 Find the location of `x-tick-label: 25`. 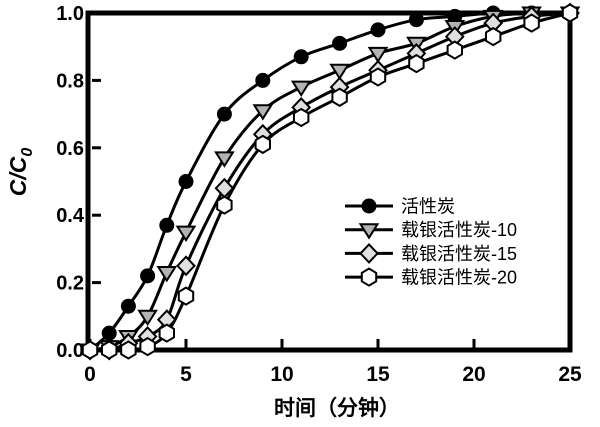

x-tick-label: 25 is located at coordinates (570, 374).